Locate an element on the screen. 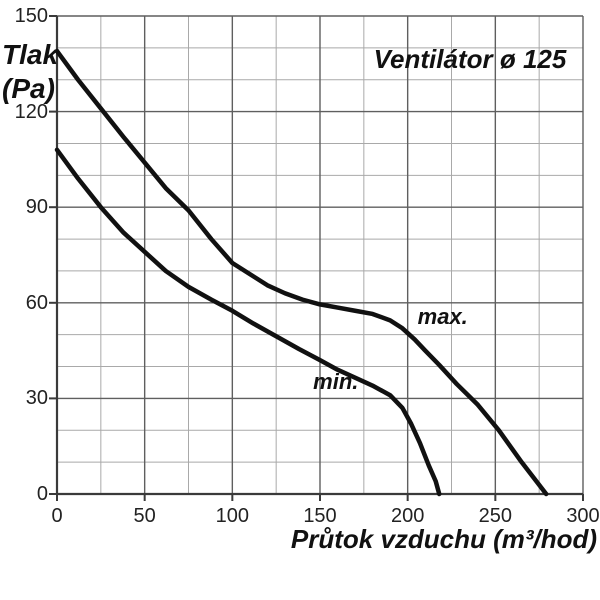 Image resolution: width=600 pixels, height=600 pixels. y-tick-label: 150 is located at coordinates (31, 16).